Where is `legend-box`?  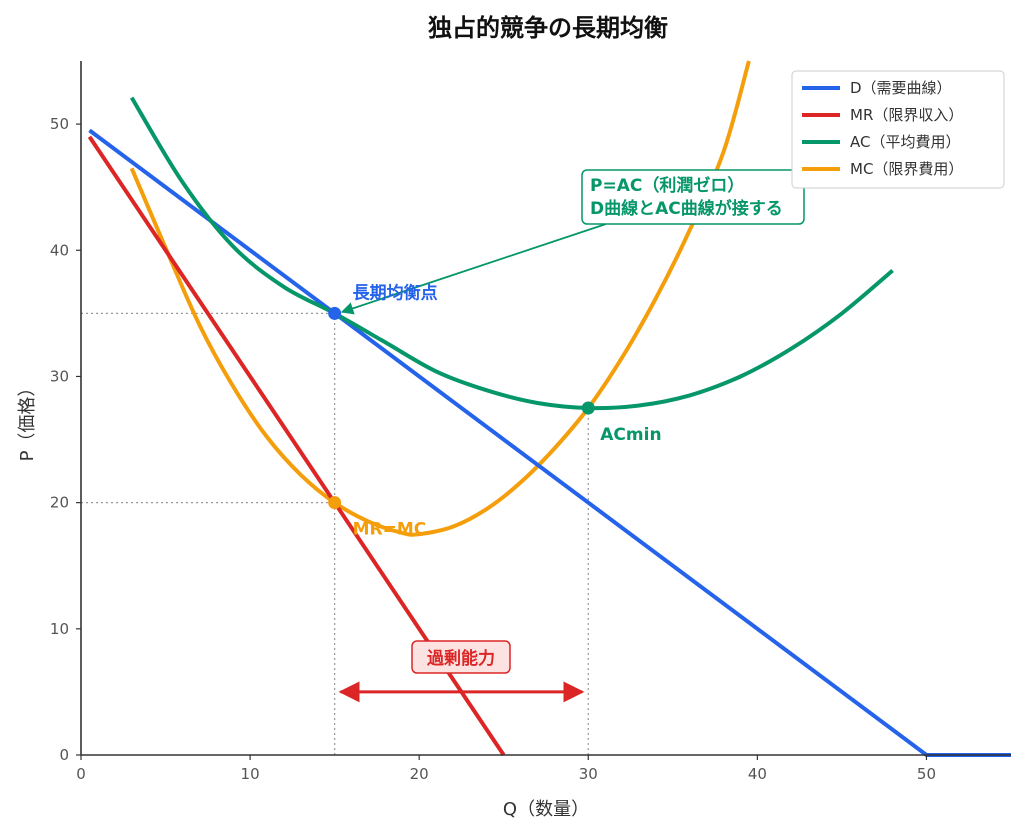
legend-box is located at coordinates (898, 129).